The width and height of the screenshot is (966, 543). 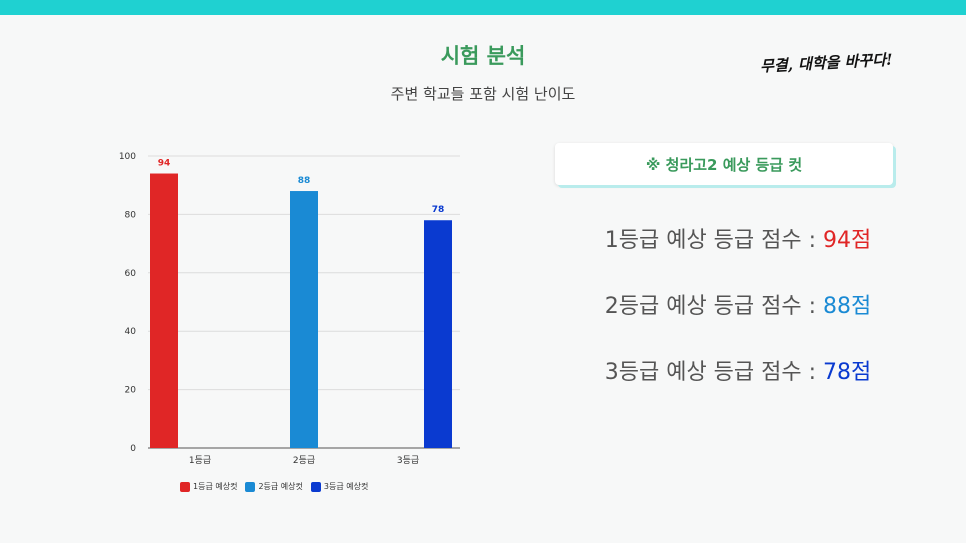 What do you see at coordinates (127, 157) in the screenshot?
I see `y-tick-label-100: 100` at bounding box center [127, 157].